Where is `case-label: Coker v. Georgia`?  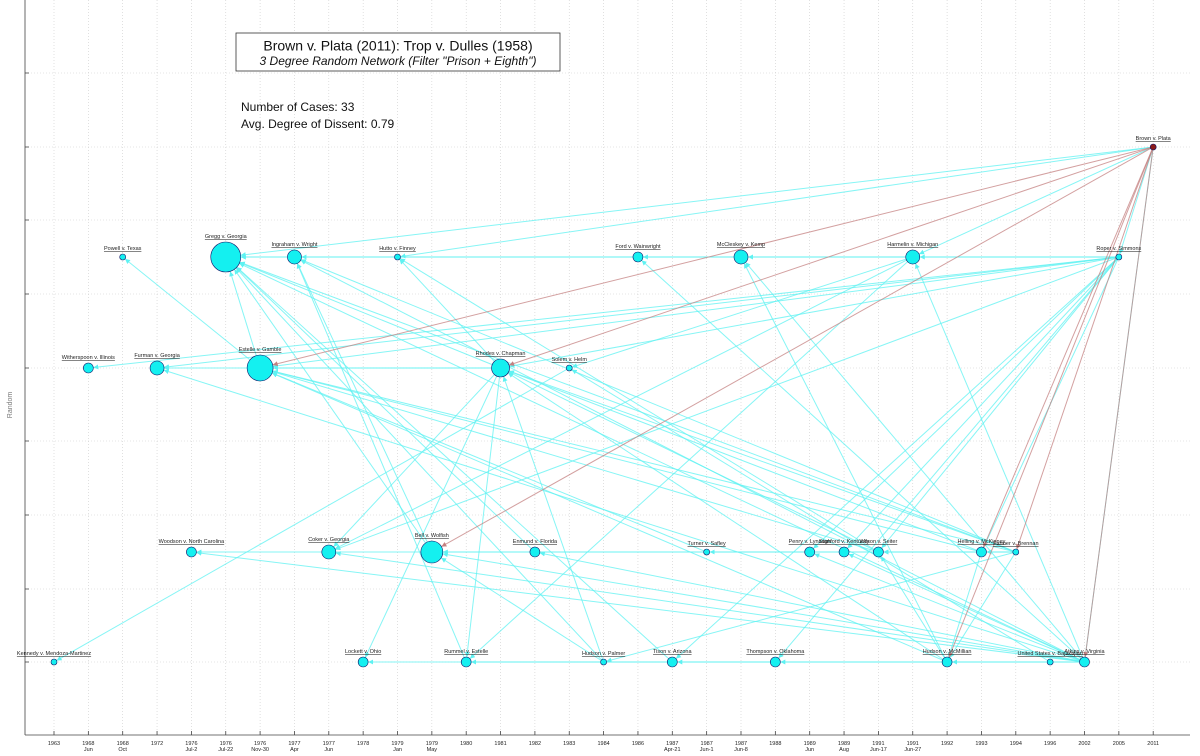
case-label: Coker v. Georgia is located at coordinates (329, 540).